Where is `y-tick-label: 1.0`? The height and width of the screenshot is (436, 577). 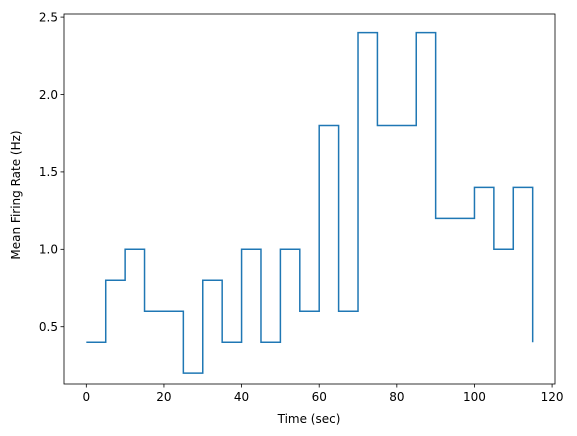
y-tick-label: 1.0 is located at coordinates (48, 250).